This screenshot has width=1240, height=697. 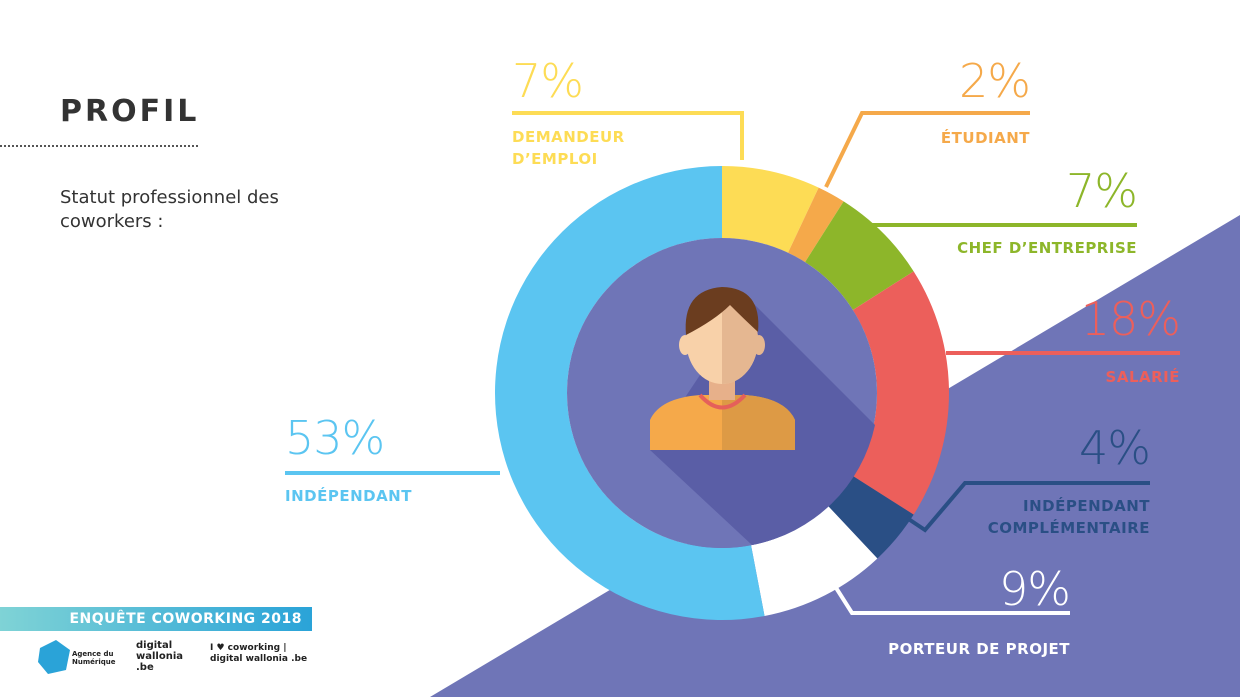 I want to click on value-label: 4%, so click(x=1115, y=448).